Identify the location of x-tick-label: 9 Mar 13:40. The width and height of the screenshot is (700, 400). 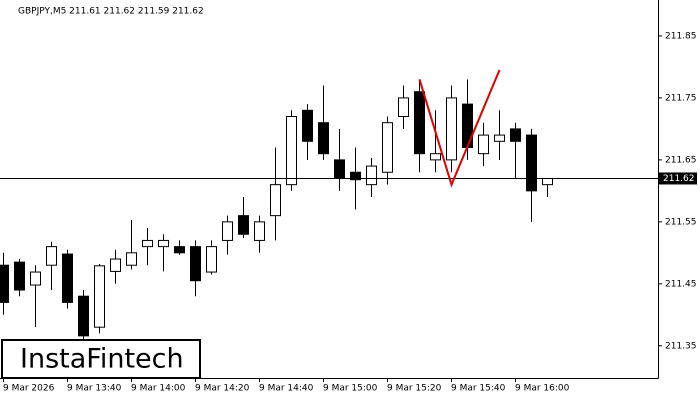
(94, 389).